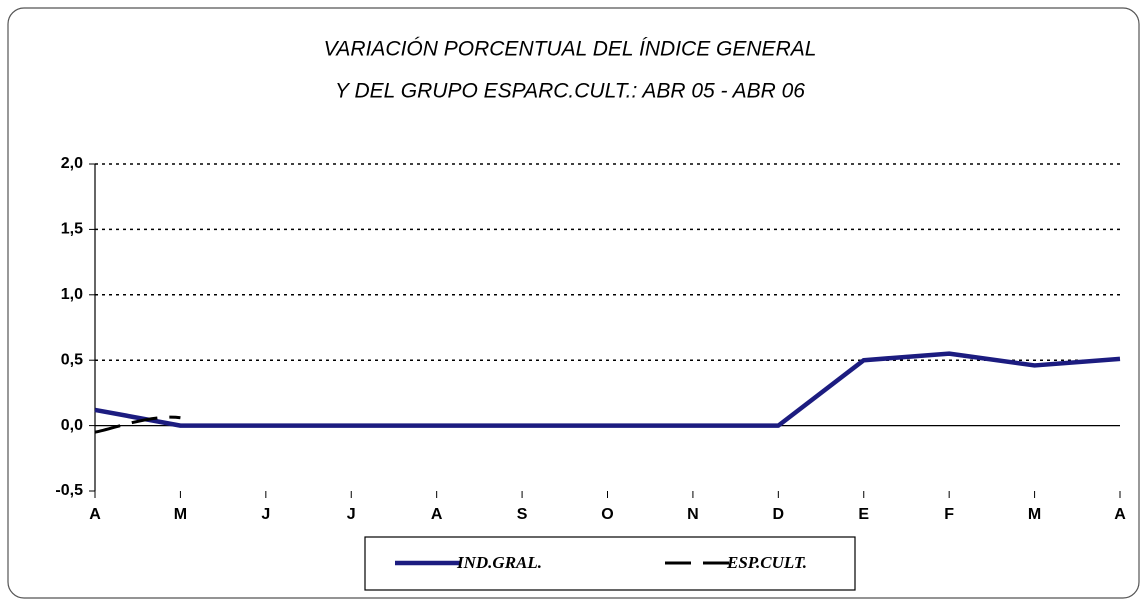 The image size is (1147, 607). Describe the element at coordinates (949, 514) in the screenshot. I see `x-tick-label: F` at that location.